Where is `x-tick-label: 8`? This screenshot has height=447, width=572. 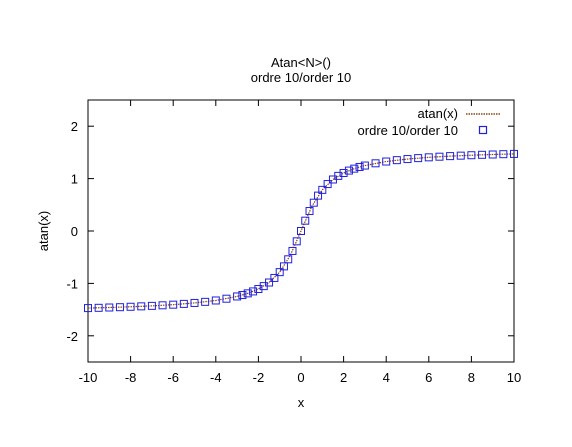 x-tick-label: 8 is located at coordinates (471, 377).